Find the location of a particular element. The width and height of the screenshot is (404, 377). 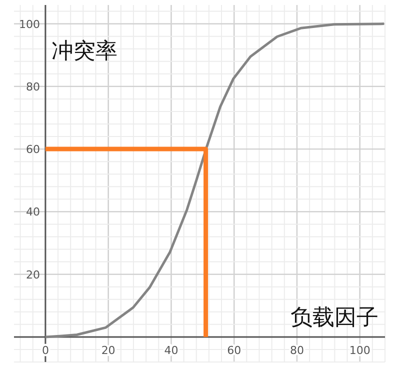

x-axis-title: 负载因子 is located at coordinates (334, 317).